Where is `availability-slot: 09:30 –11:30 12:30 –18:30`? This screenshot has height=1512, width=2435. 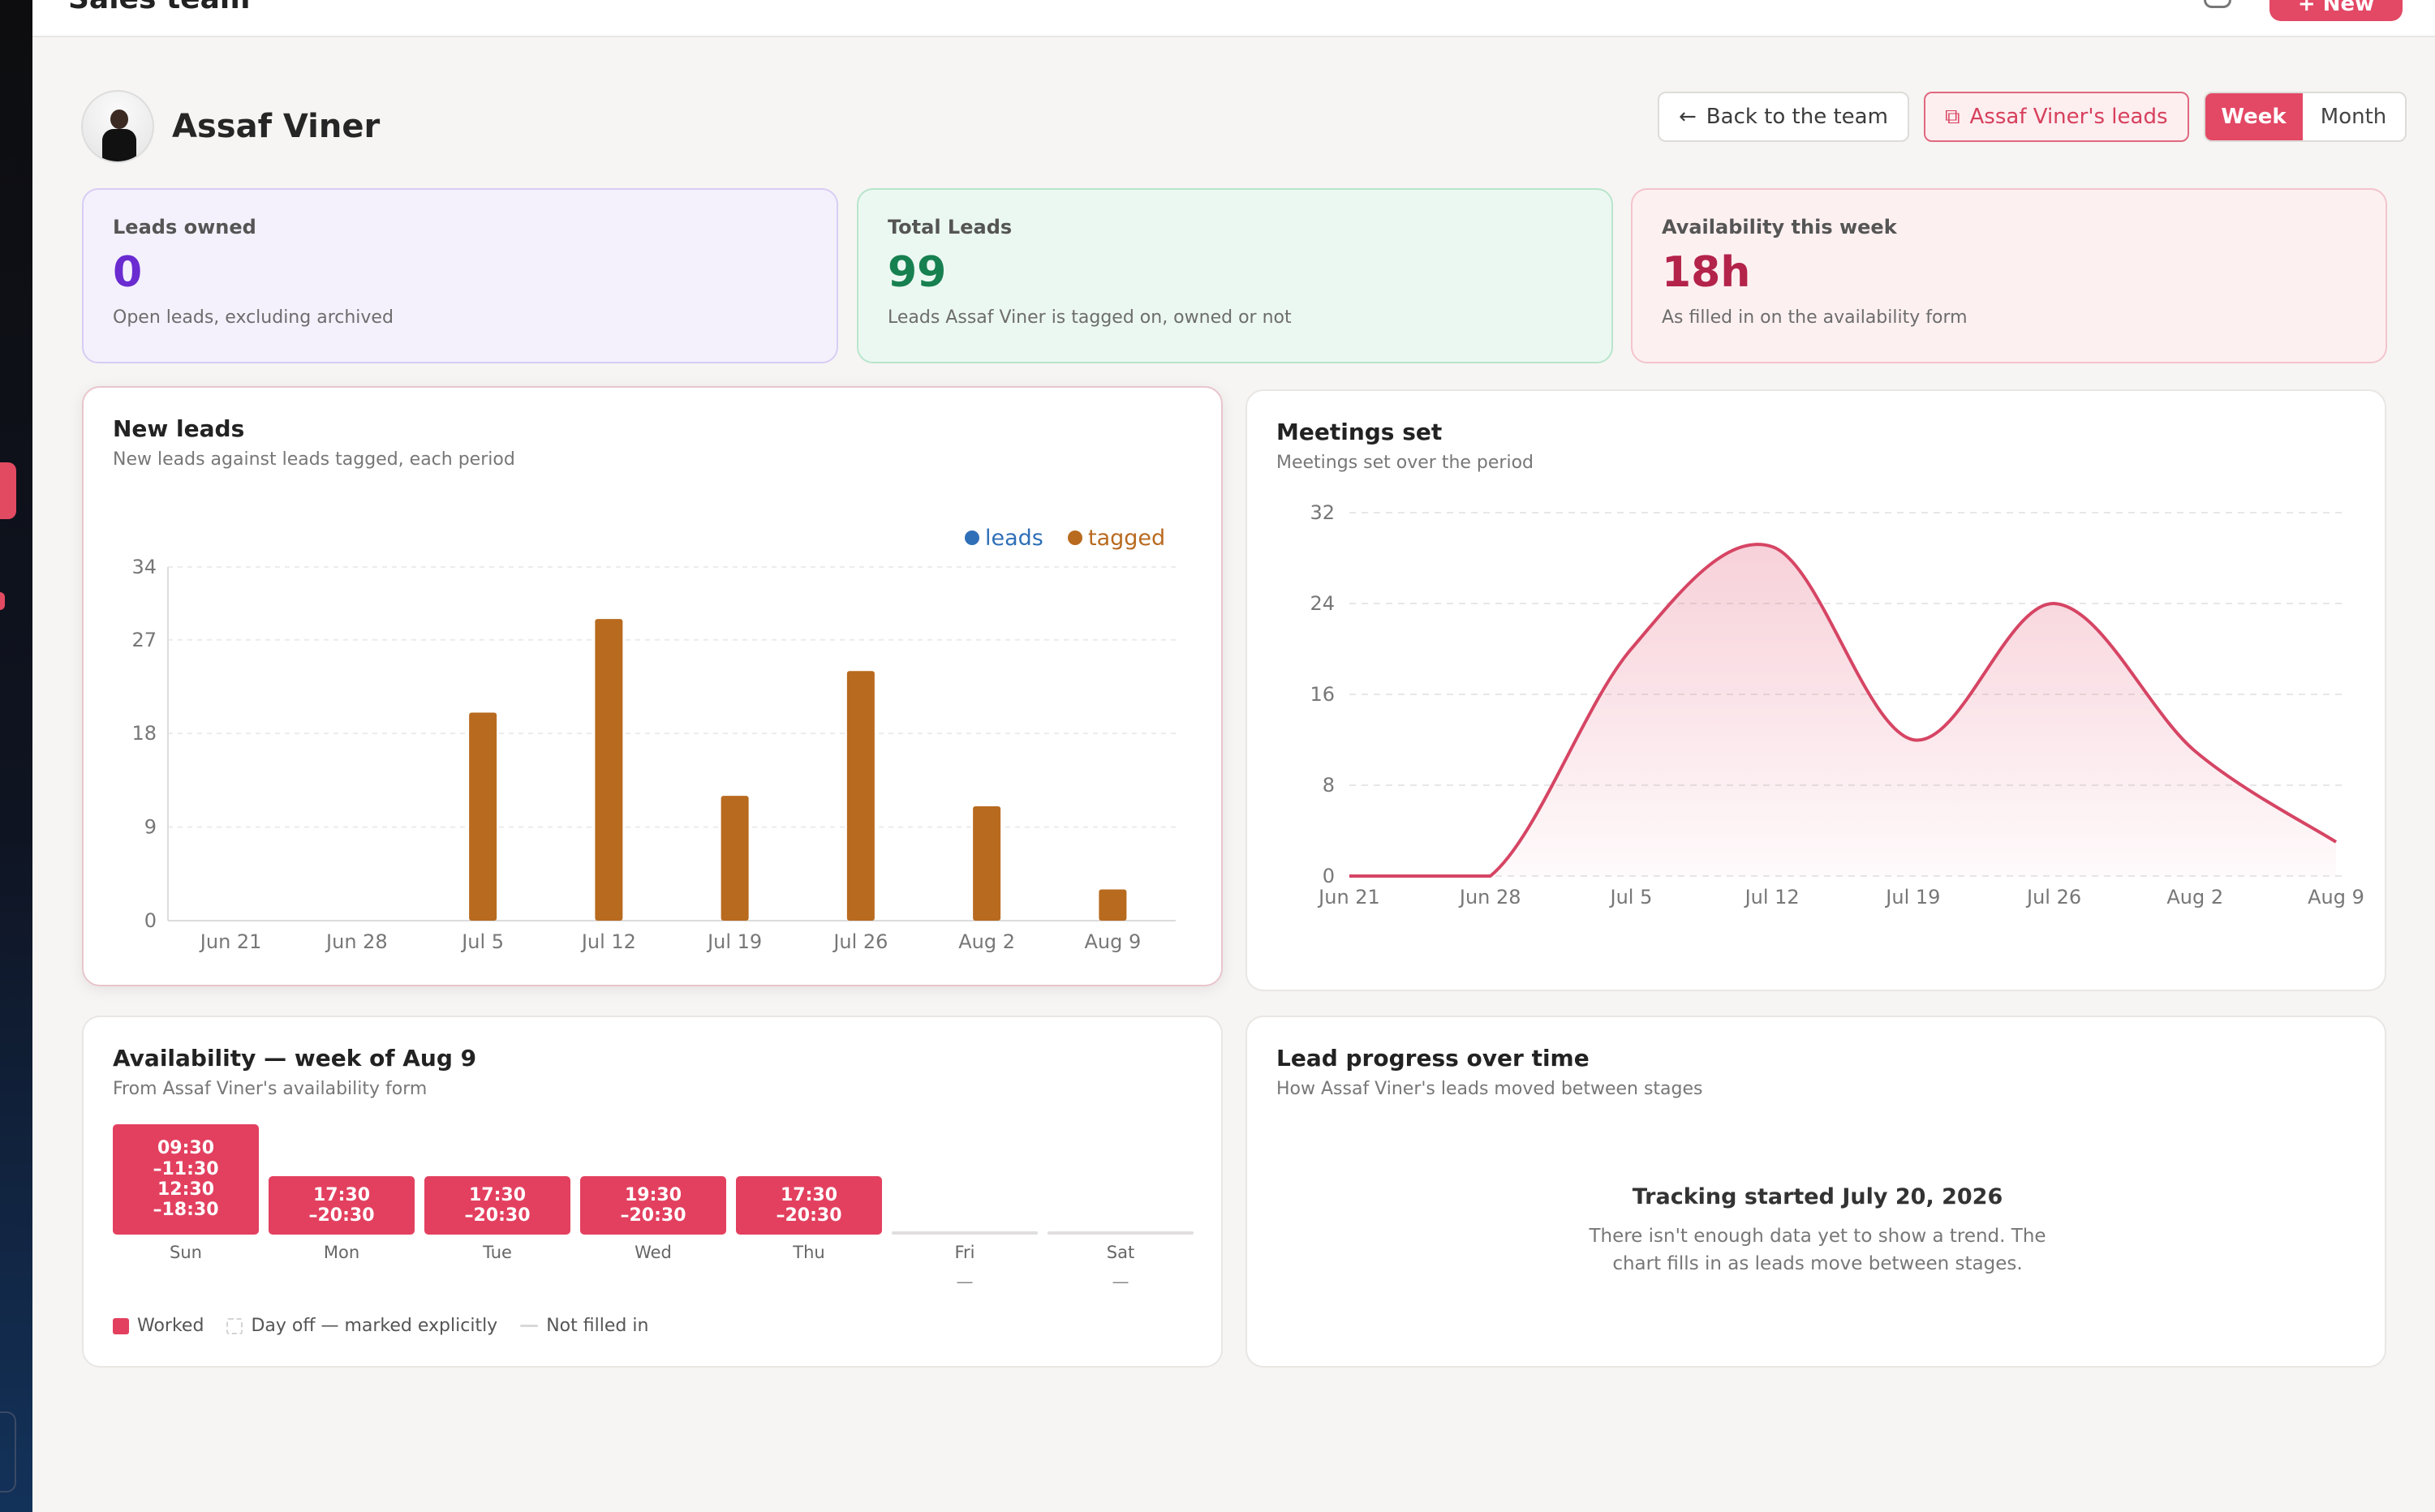
availability-slot: 09:30 –11:30 12:30 –18:30 is located at coordinates (186, 1179).